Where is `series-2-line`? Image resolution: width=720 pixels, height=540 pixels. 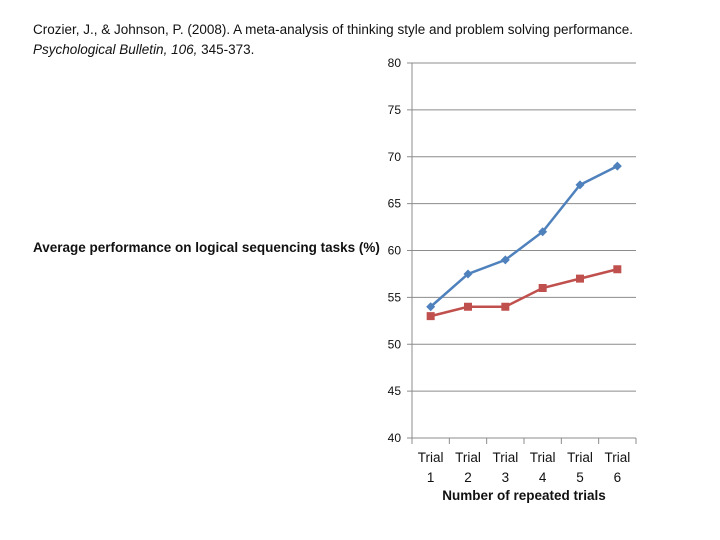
series-2-line is located at coordinates (524, 293).